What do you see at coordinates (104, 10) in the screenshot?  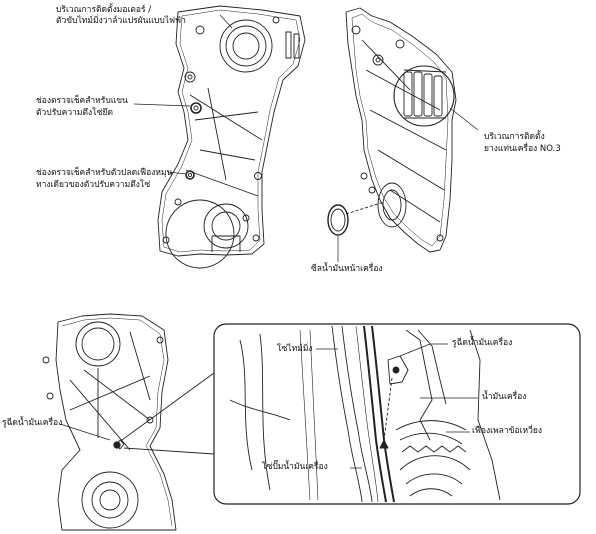 I see `motor-area-label-line1: บริเวณการติดตั้งมอเตอร์ /` at bounding box center [104, 10].